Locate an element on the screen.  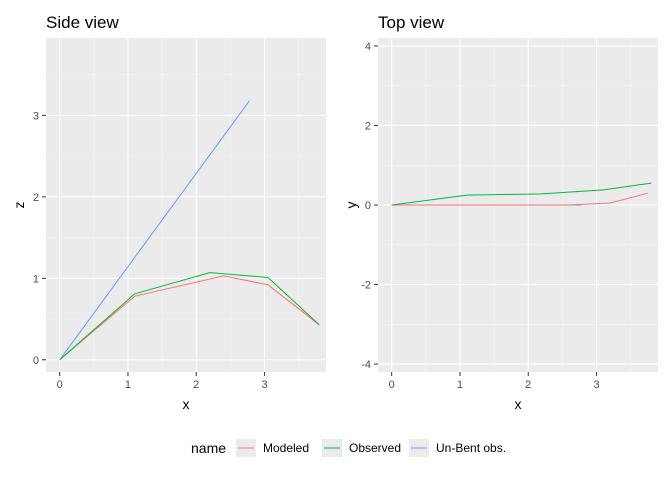
y-tick-label: 4 is located at coordinates (368, 47).